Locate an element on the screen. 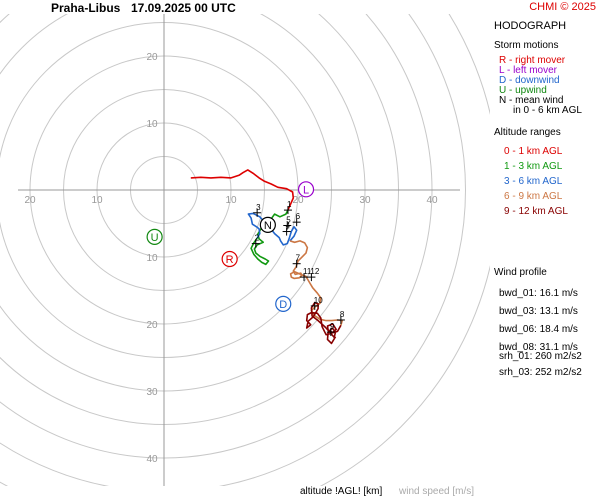  altitude-ranges-title: Altitude ranges is located at coordinates (527, 132).